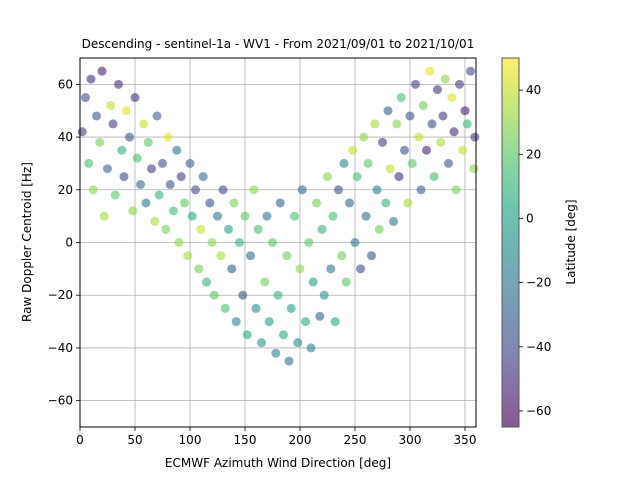 This screenshot has width=640, height=480. I want to click on colorbar-title: Latitude [deg], so click(571, 241).